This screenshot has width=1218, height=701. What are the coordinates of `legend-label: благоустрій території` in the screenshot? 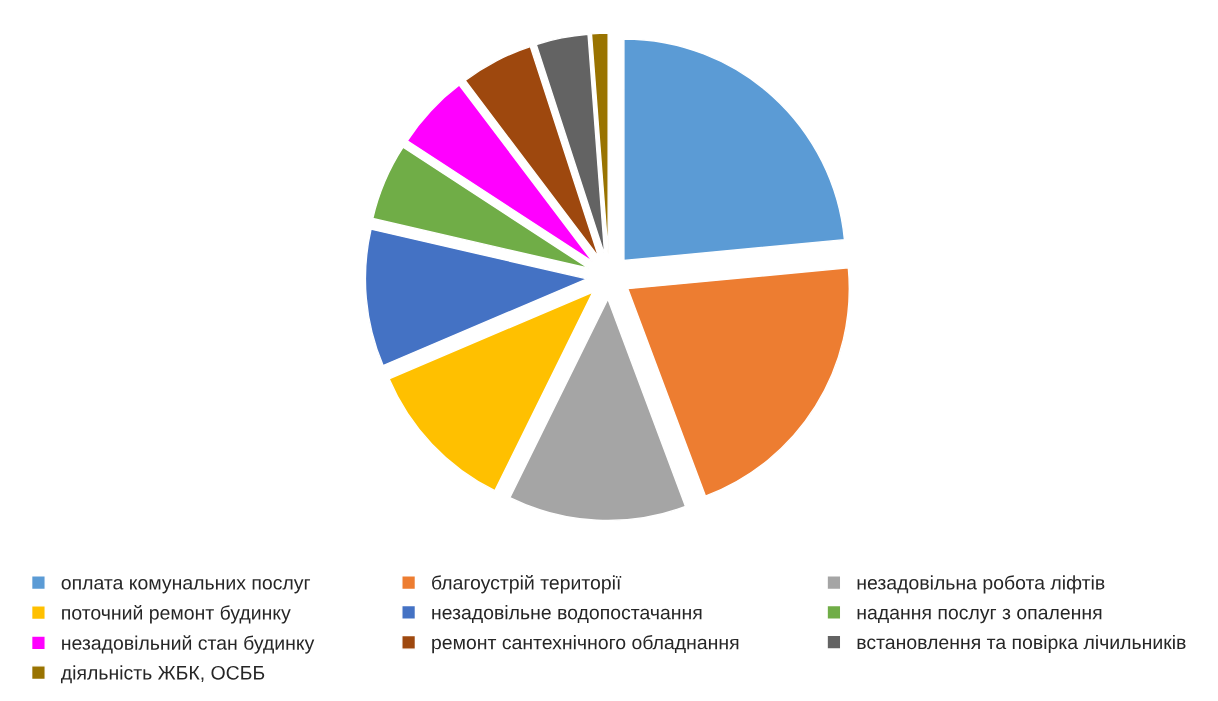 It's located at (527, 584).